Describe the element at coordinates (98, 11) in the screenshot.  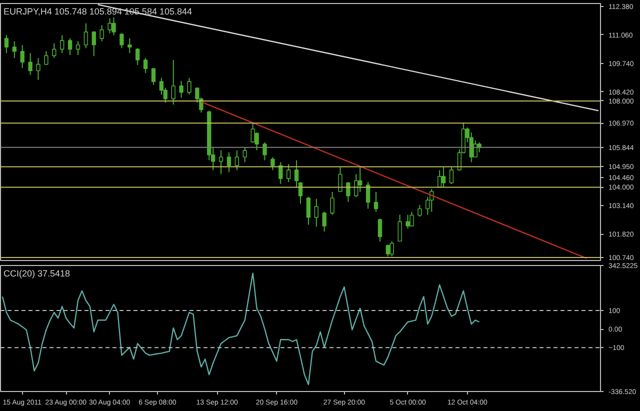
I see `chart-title: EURJPY,H4 105.748 105.894 105.584 105.844` at that location.